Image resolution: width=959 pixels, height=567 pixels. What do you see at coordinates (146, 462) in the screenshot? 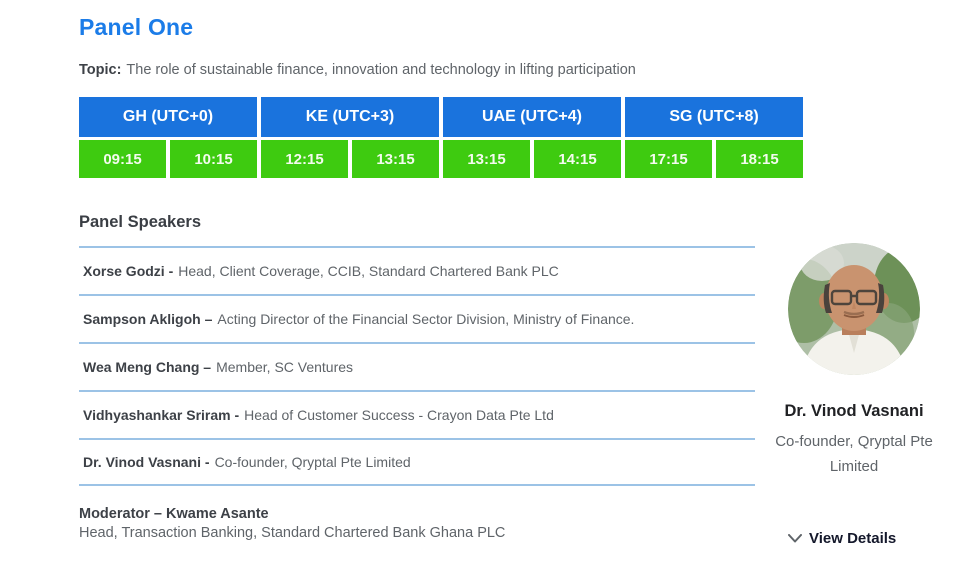
I see `speaker-name: Dr. Vinod Vasnani -` at bounding box center [146, 462].